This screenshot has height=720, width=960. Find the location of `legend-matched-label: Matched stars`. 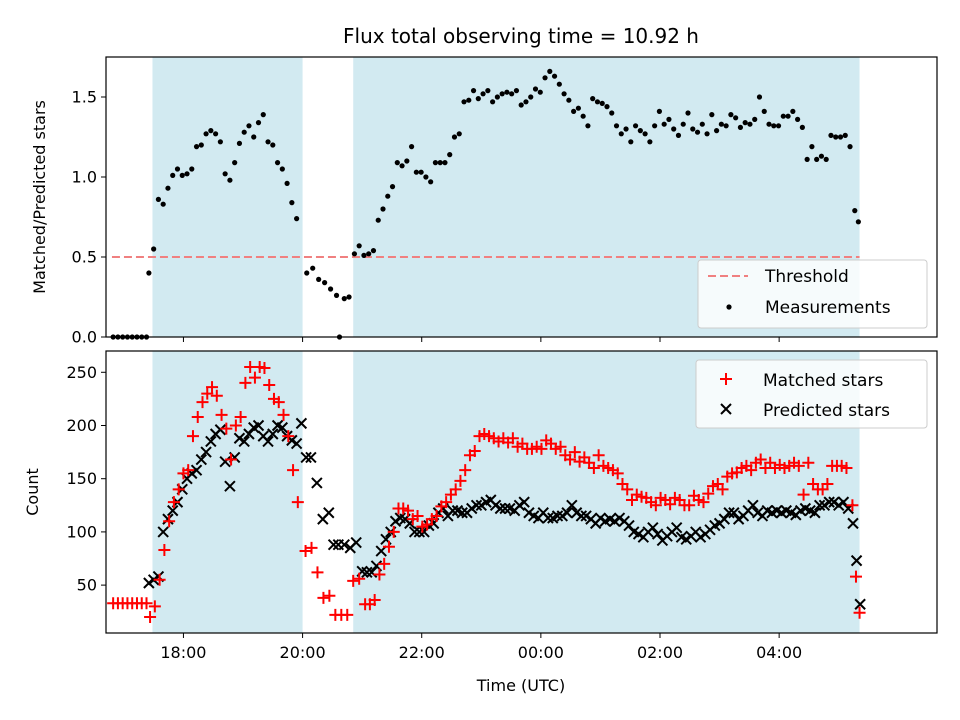

legend-matched-label: Matched stars is located at coordinates (823, 381).